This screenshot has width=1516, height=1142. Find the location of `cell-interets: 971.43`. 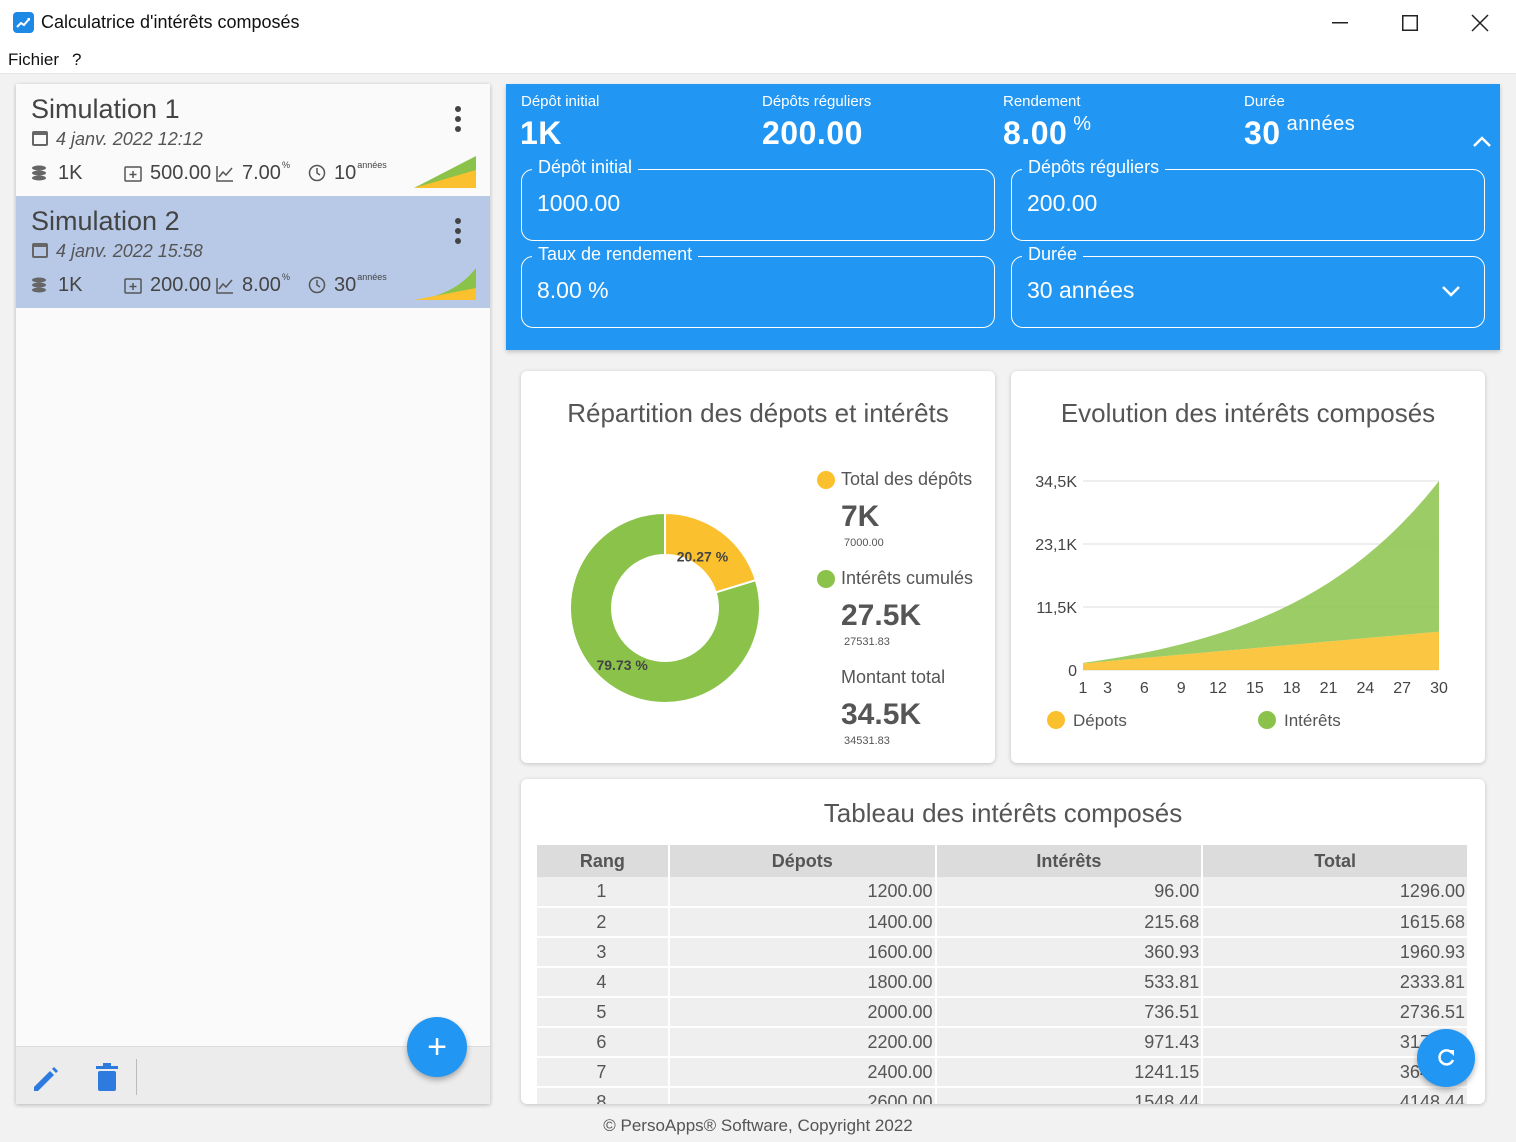

cell-interets: 971.43 is located at coordinates (1069, 1042).